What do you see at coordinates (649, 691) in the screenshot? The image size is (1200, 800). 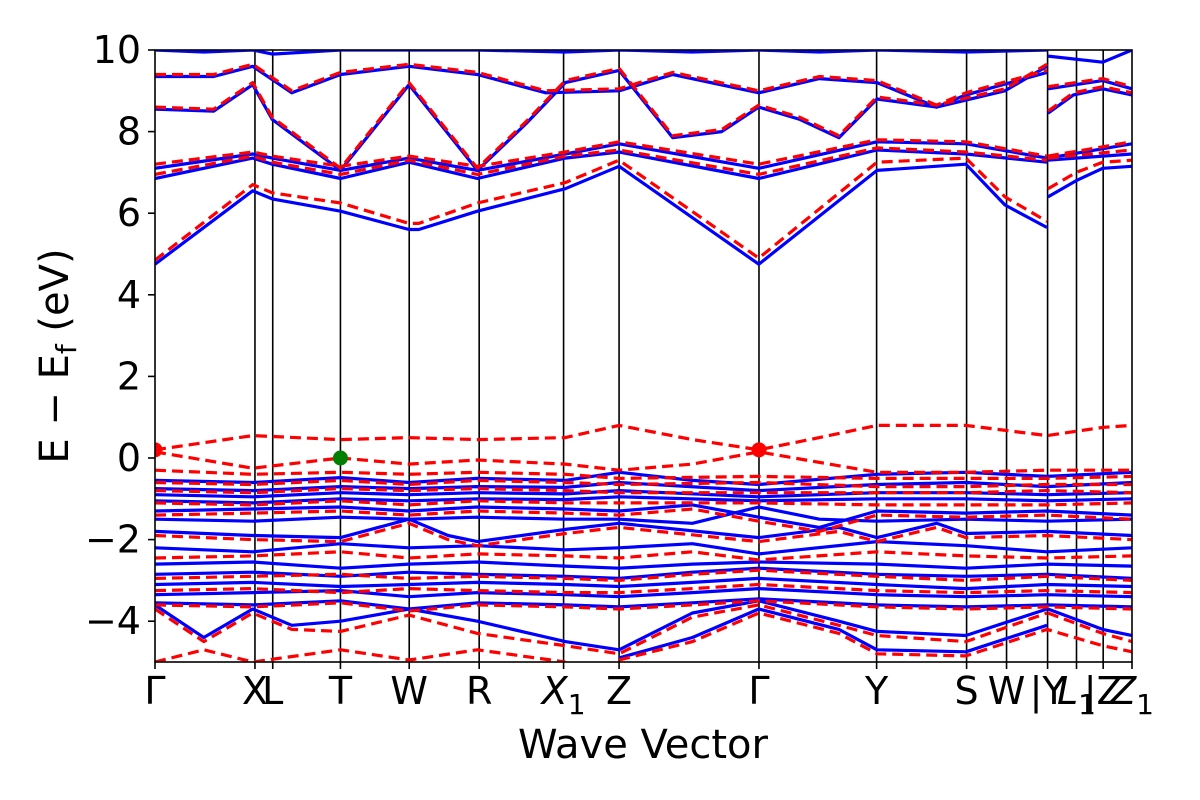 I see `x-axis-ticks: Γ XL T W R X1 Z Γ Y S W |YL1|ZZ1` at bounding box center [649, 691].